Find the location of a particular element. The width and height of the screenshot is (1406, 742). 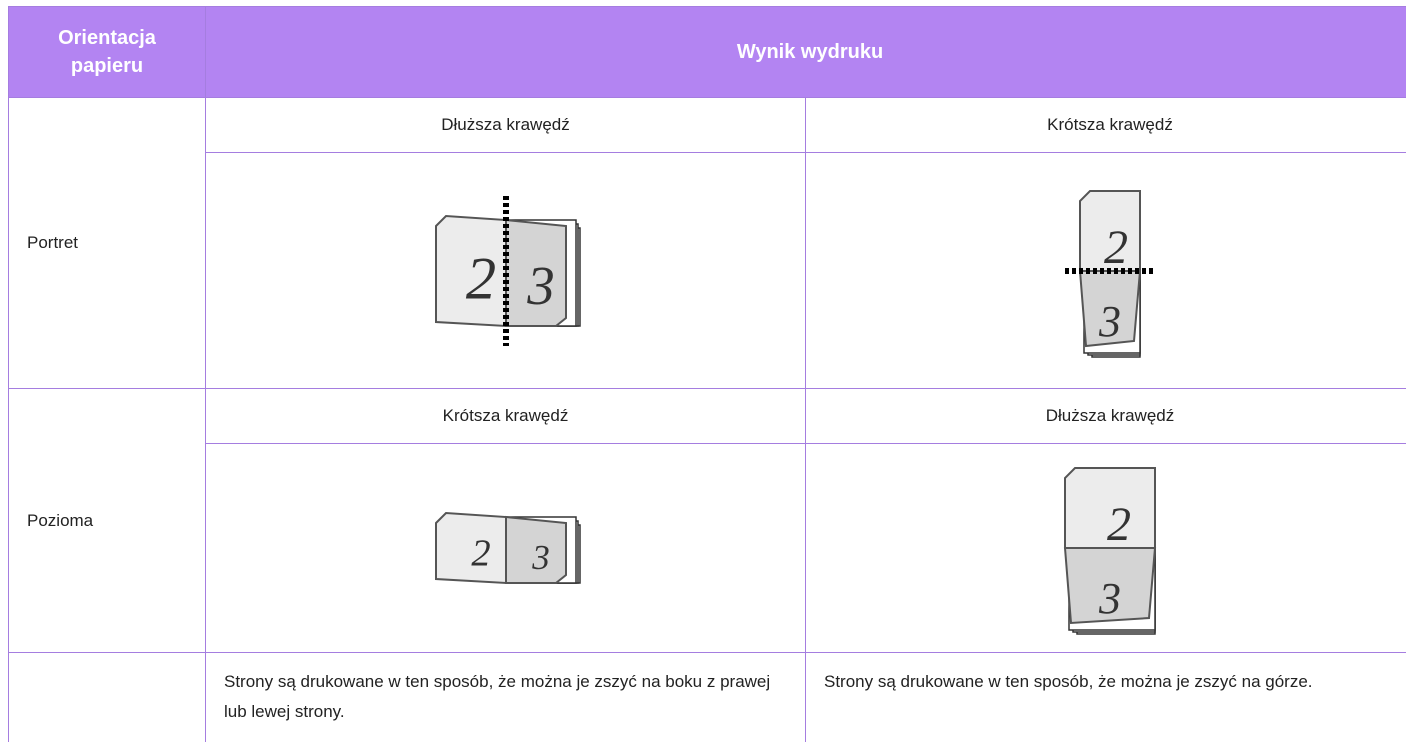

header-cell: Orientacja papieru is located at coordinates (107, 52).